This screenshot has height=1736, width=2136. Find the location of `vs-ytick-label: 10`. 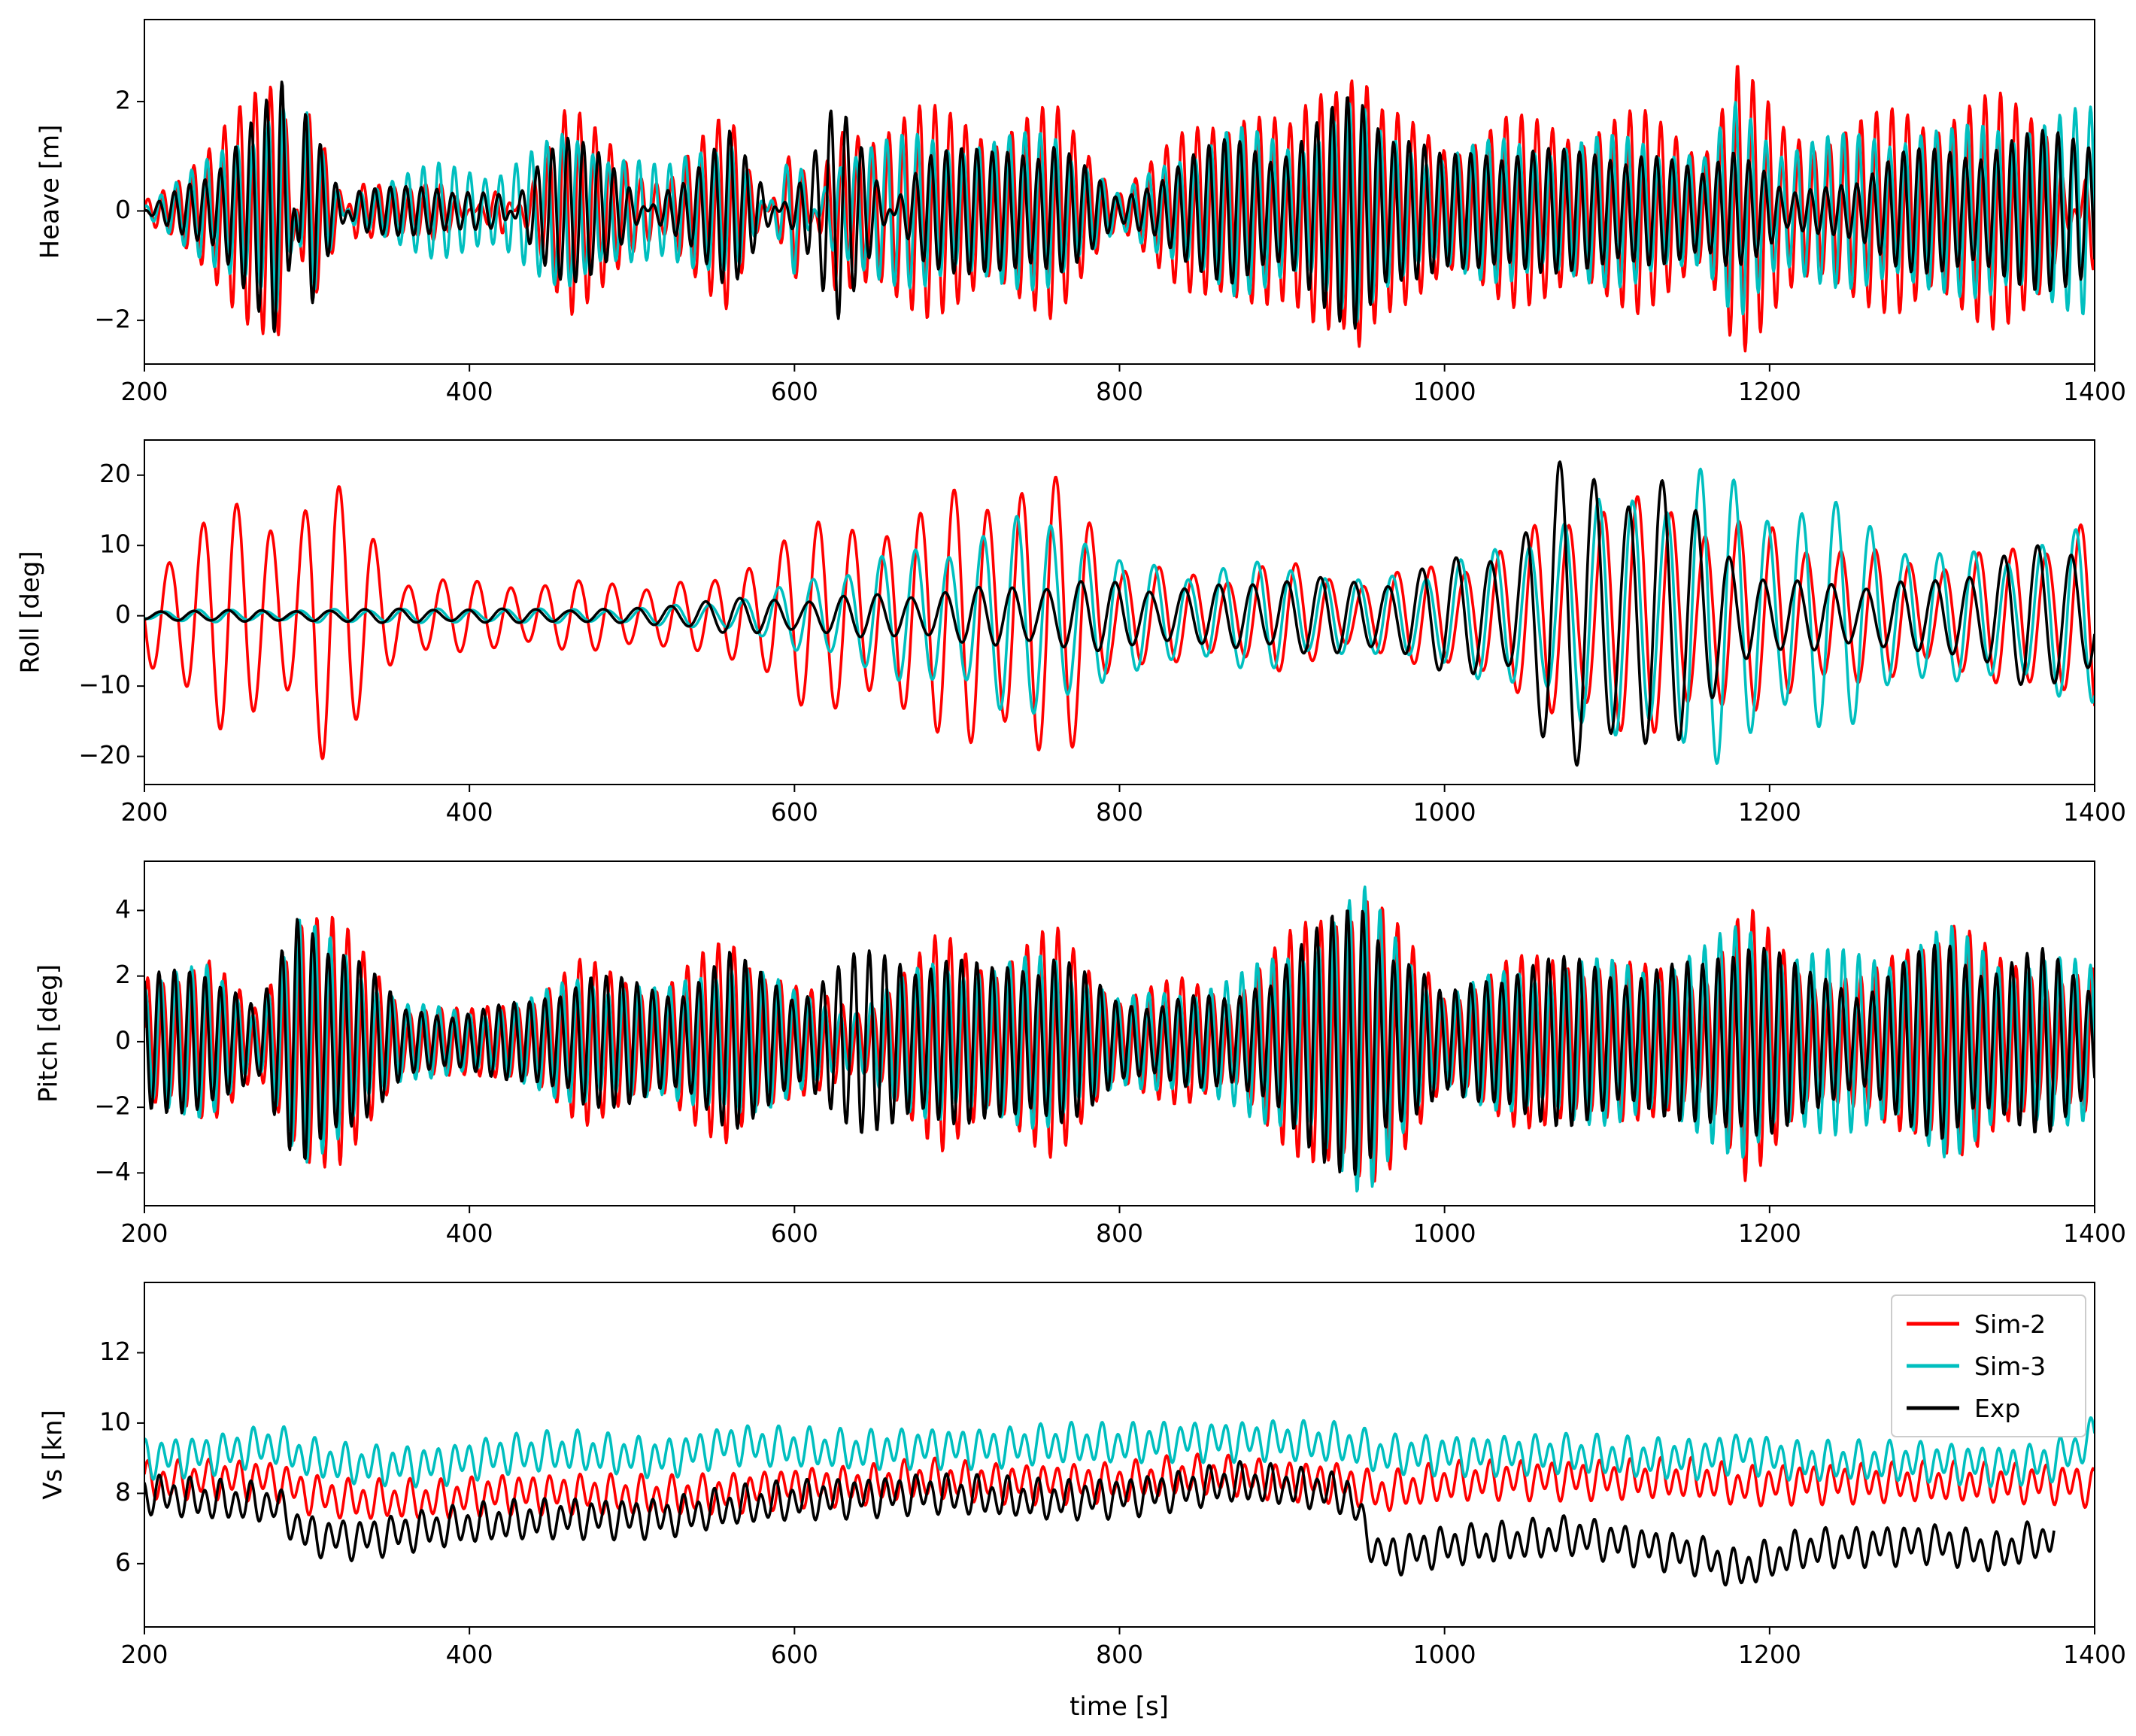

vs-ytick-label: 10 is located at coordinates (115, 1421).